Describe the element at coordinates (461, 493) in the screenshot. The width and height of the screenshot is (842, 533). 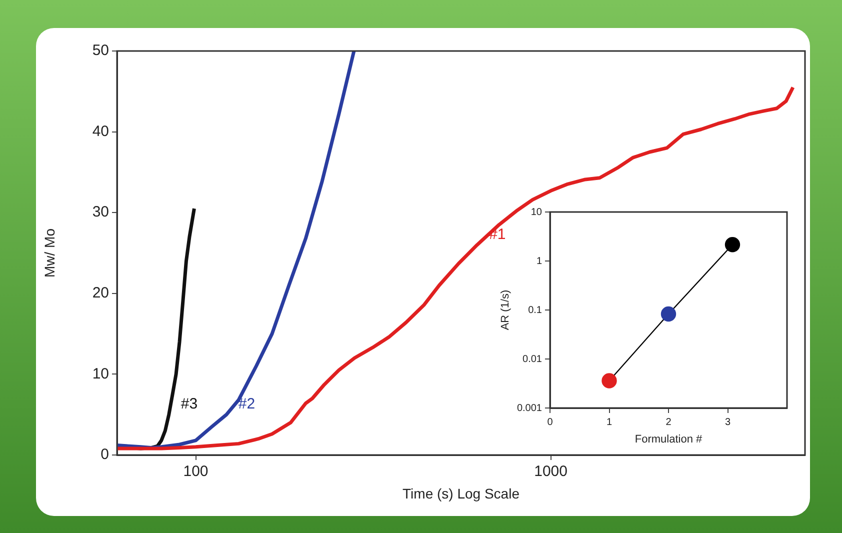
I see `x-axis-title: Time (s) Log Scale` at that location.